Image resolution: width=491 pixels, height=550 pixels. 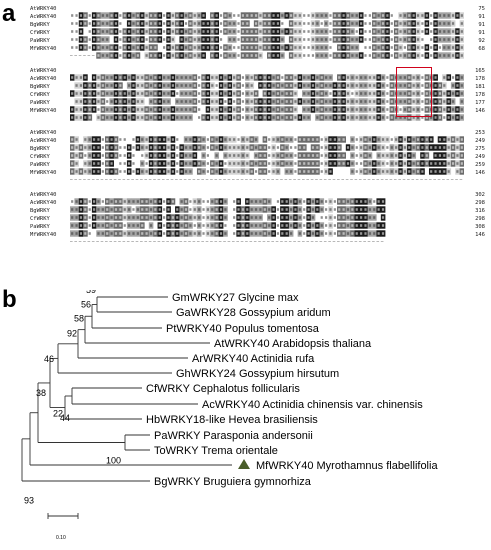 I want to click on taxon-label: PtWRKY40 Populus tomentosa, so click(x=243, y=329).